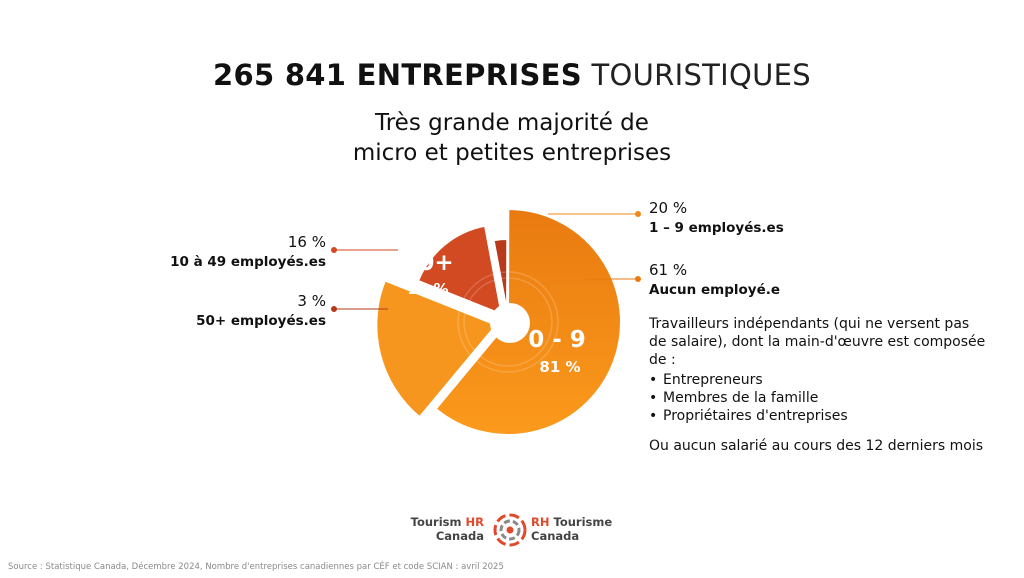  What do you see at coordinates (397, 75) in the screenshot?
I see `title-bold: 265 841 ENTREPRISES` at bounding box center [397, 75].